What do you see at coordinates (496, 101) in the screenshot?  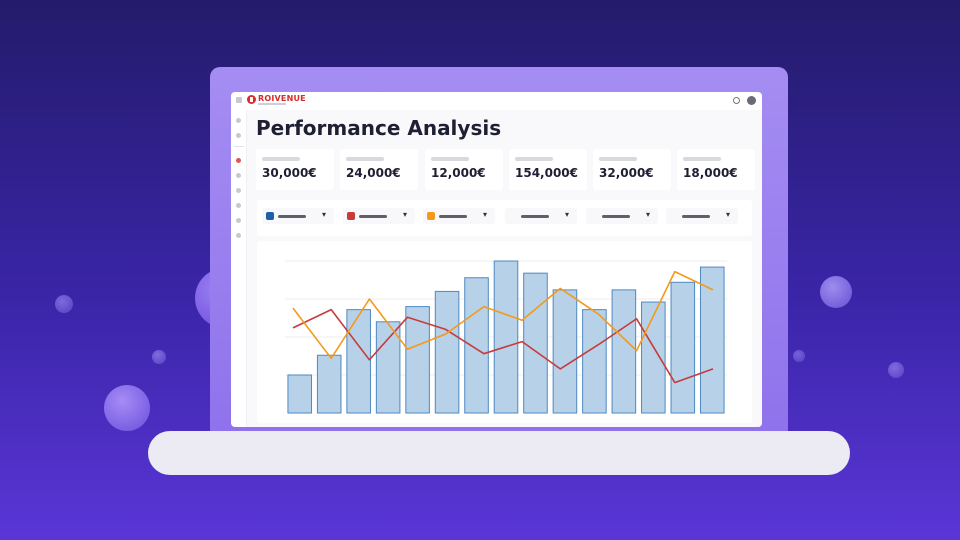 I see `top-bar: ROIVENUE` at bounding box center [496, 101].